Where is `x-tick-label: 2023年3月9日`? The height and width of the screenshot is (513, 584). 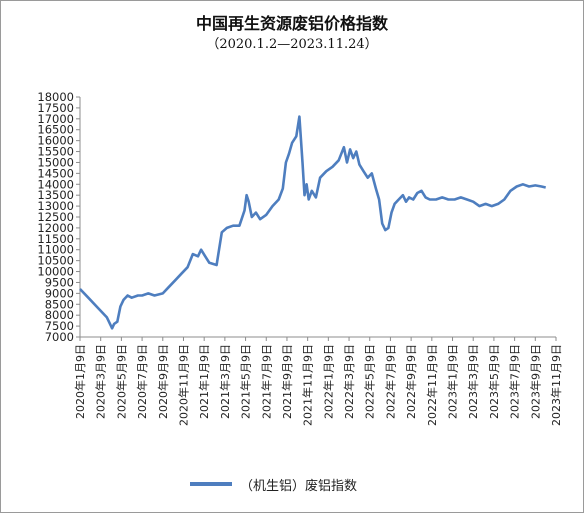 x-tick-label: 2023年3月9日 is located at coordinates (473, 381).